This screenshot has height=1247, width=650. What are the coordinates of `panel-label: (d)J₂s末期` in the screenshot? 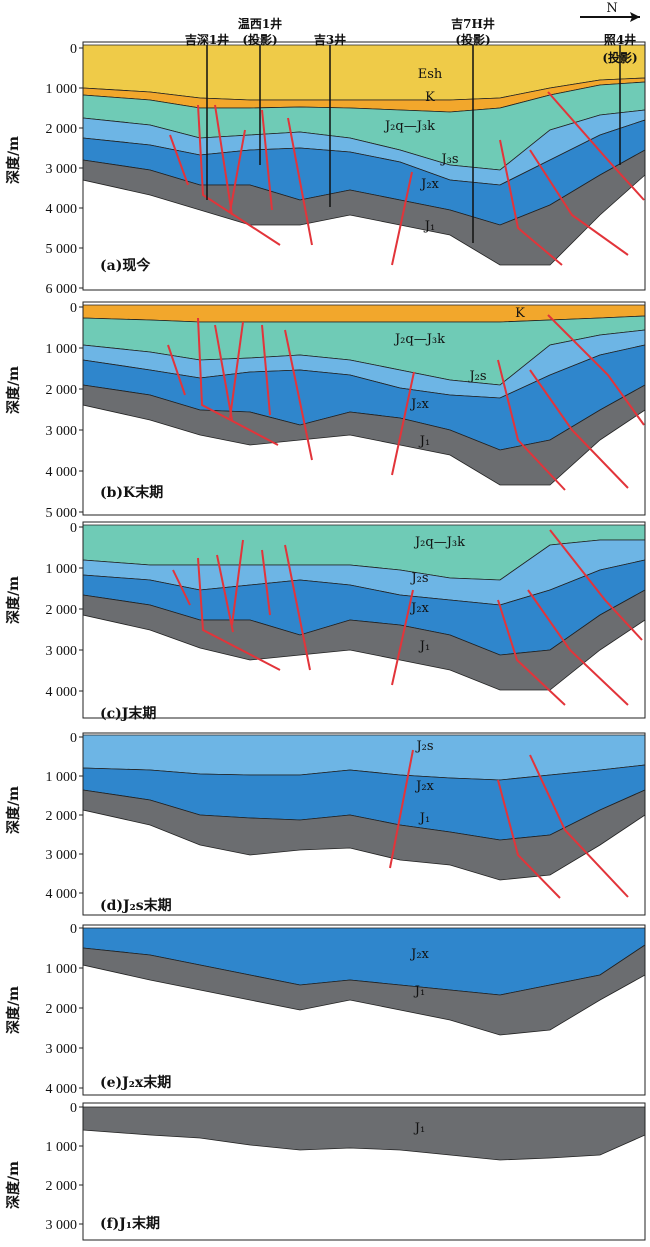 It's located at (136, 905).